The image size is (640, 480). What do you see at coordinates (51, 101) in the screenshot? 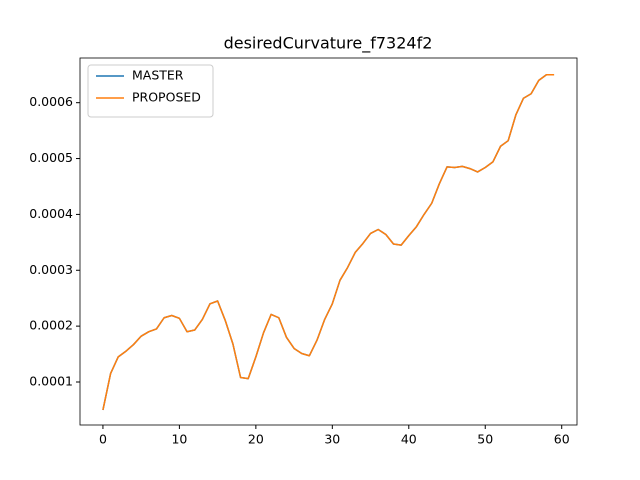
I see `y-tick-label: 0.0006` at bounding box center [51, 101].